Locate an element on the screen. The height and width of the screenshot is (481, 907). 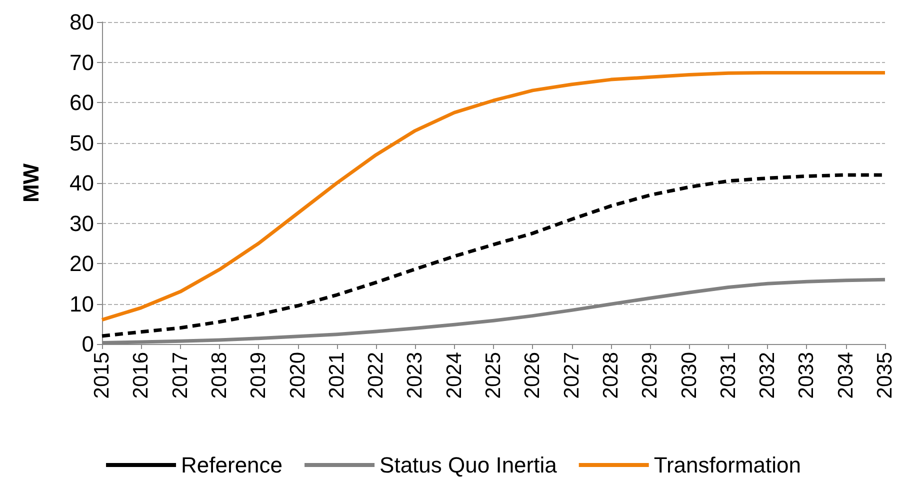
y-tick-label: 70 is located at coordinates (82, 62).